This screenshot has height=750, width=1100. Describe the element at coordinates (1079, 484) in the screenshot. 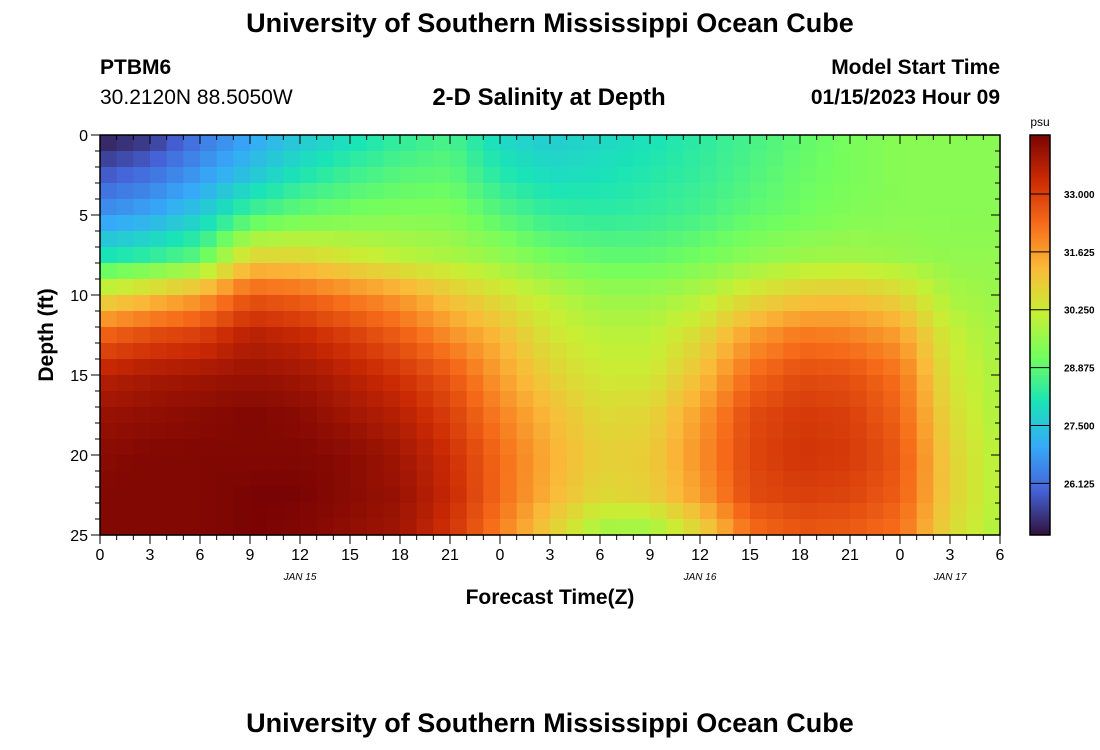

I see `colorbar-tick-label: 26.125` at that location.